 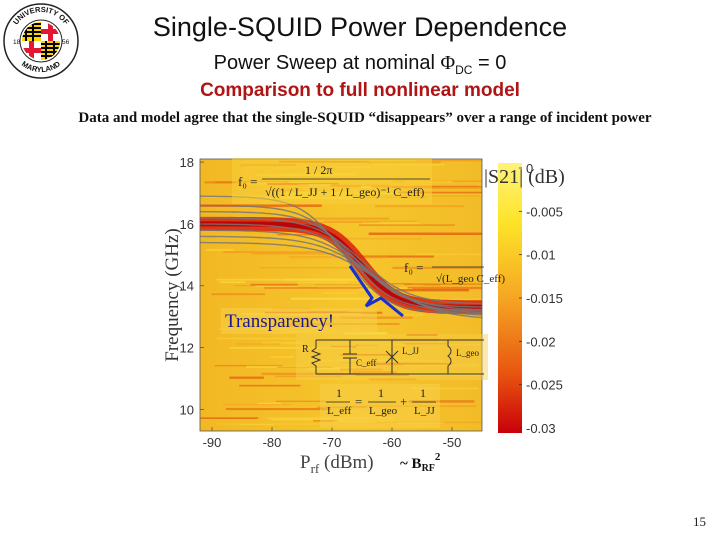 What do you see at coordinates (425, 411) in the screenshot?
I see `formula3-t2-den: L_JJ` at bounding box center [425, 411].